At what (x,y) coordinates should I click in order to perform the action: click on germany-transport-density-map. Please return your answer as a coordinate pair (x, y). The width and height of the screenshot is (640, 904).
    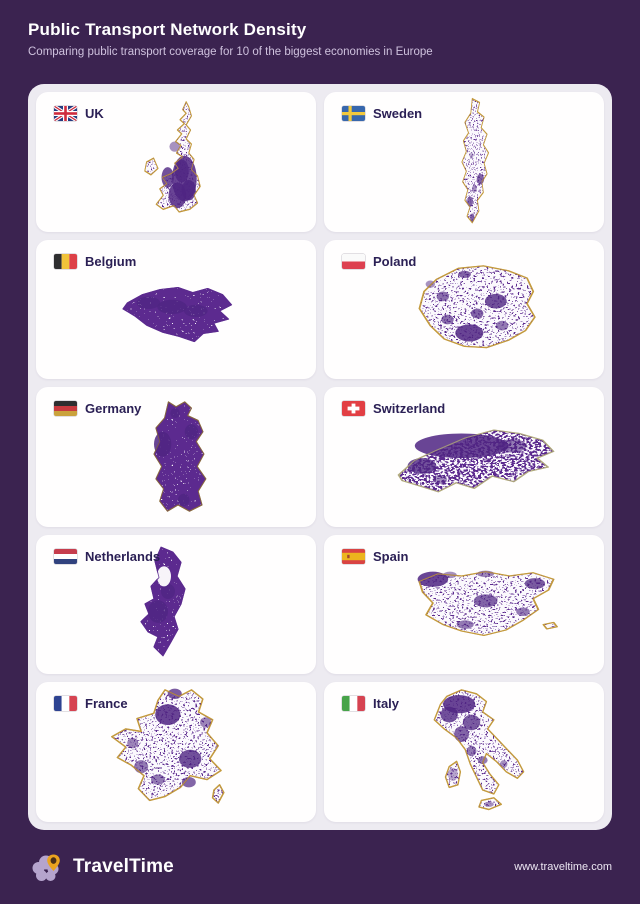
    Looking at the image, I should click on (178, 459).